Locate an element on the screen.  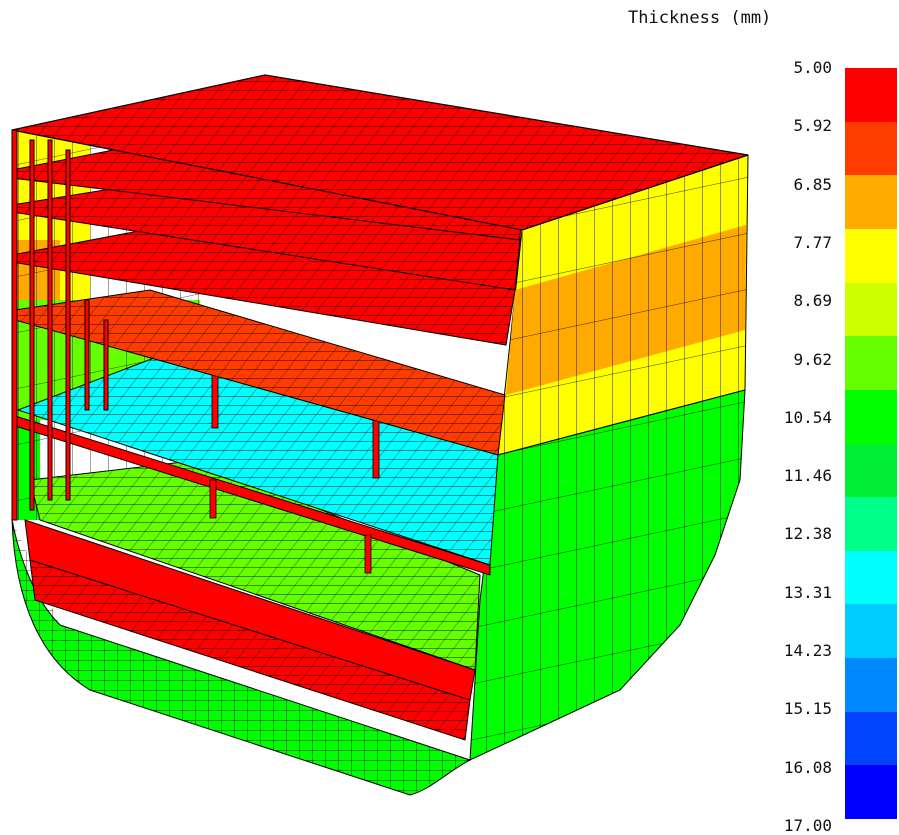
legend-title: Thickness (mm) is located at coordinates (700, 18).